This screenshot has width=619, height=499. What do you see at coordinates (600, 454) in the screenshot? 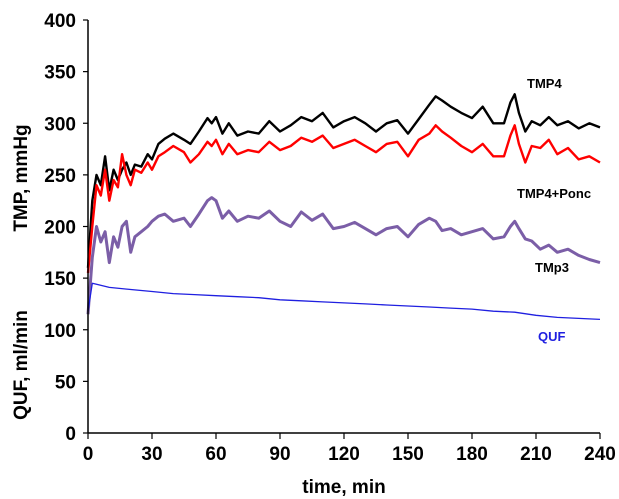
I see `x-tick-label: 240` at bounding box center [600, 454].